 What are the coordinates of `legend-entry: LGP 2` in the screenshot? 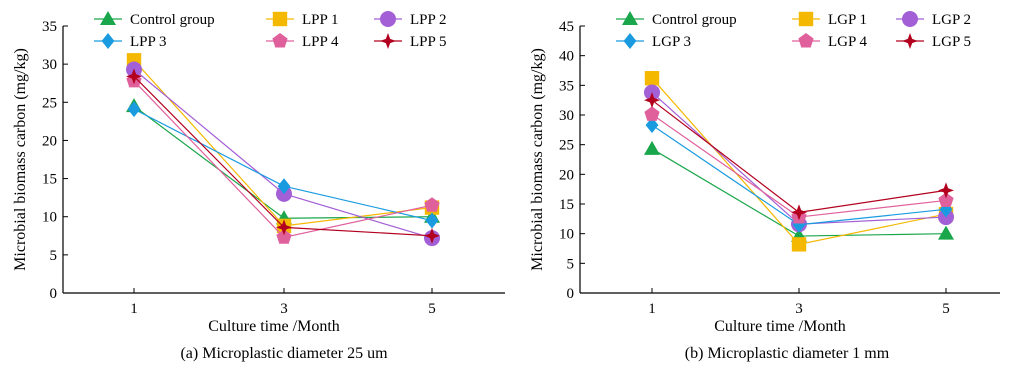 It's located at (933, 19).